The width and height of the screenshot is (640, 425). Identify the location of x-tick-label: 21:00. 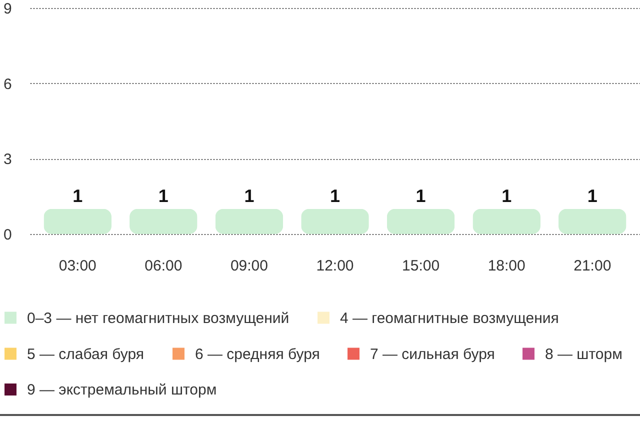
(593, 266).